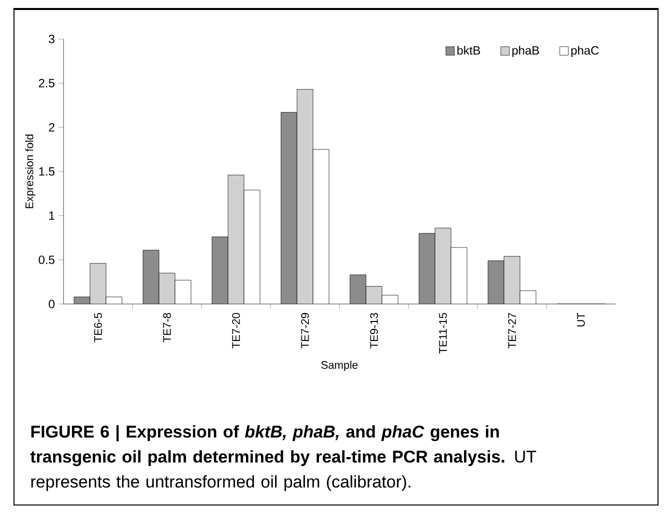  I want to click on y-tick-label: 1, so click(51, 216).